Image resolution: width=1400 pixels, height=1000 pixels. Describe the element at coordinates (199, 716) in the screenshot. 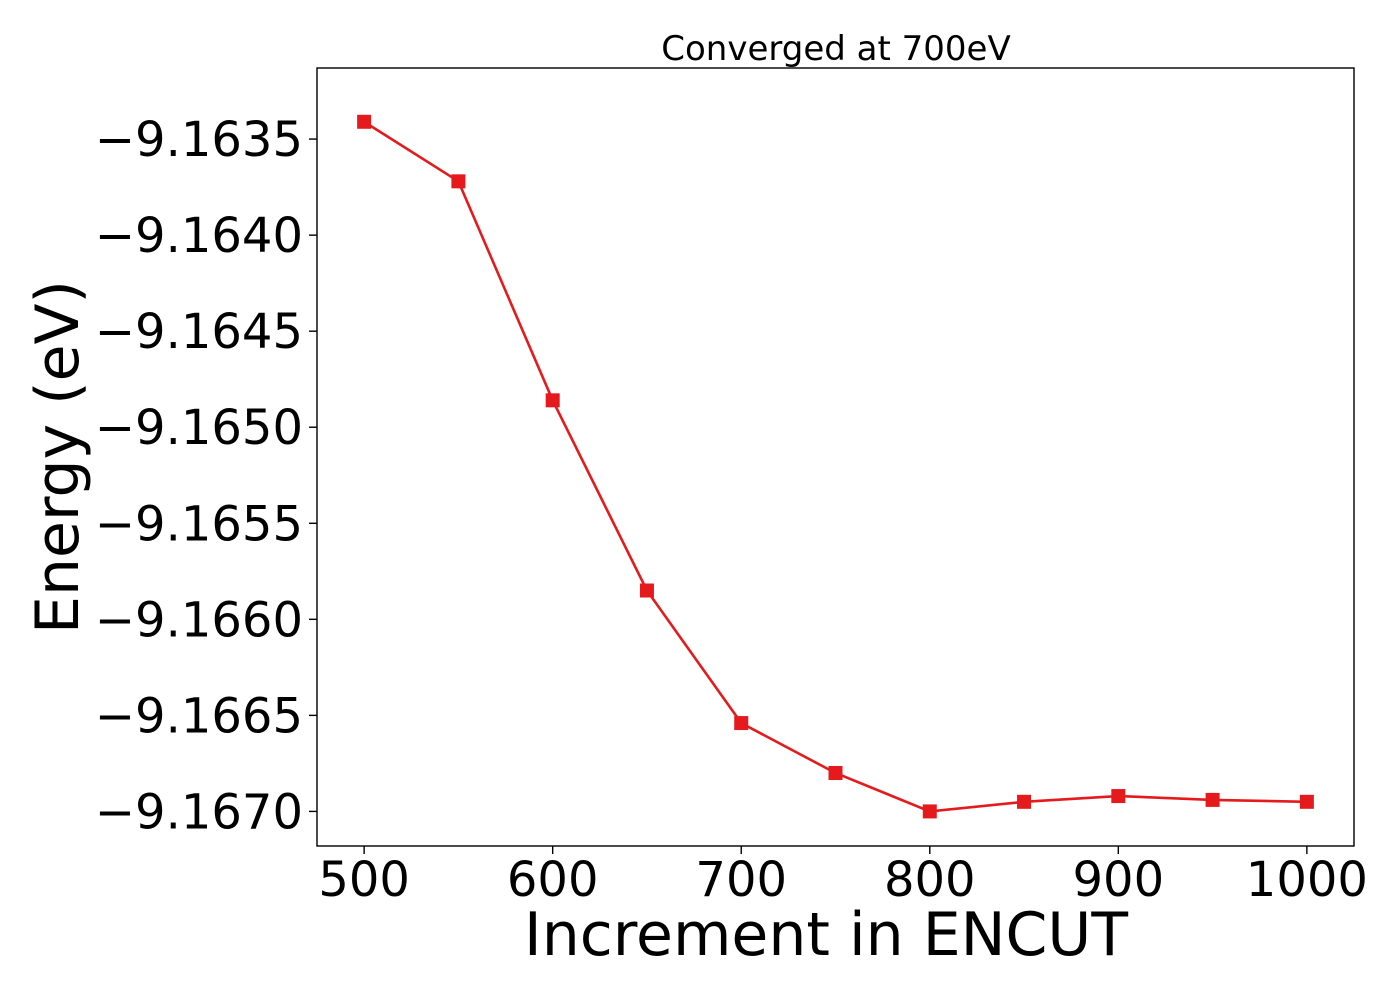

I see `y-tick-label: −9.1665` at that location.